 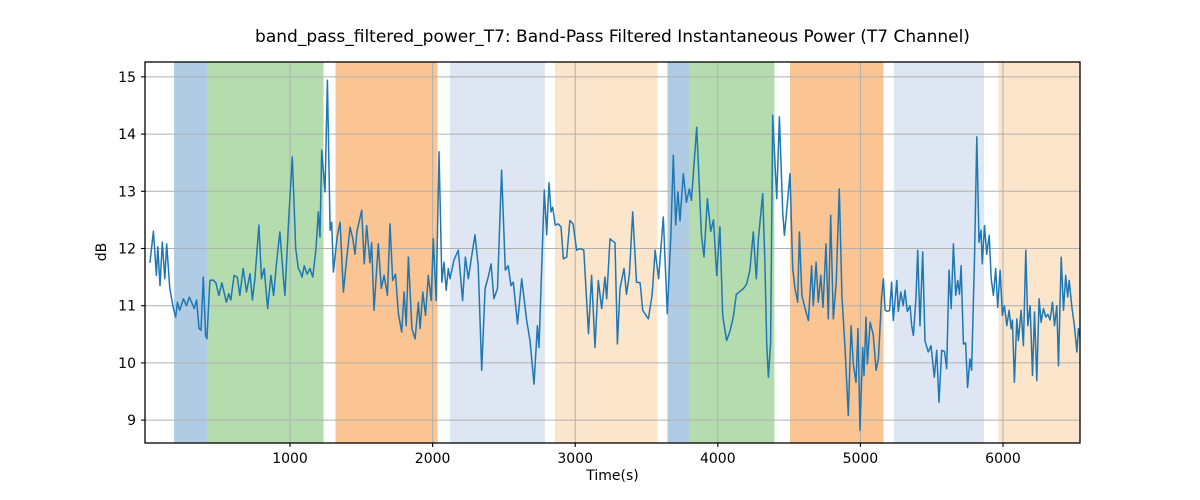 What do you see at coordinates (1003, 459) in the screenshot?
I see `x-tick-label: 6000` at bounding box center [1003, 459].